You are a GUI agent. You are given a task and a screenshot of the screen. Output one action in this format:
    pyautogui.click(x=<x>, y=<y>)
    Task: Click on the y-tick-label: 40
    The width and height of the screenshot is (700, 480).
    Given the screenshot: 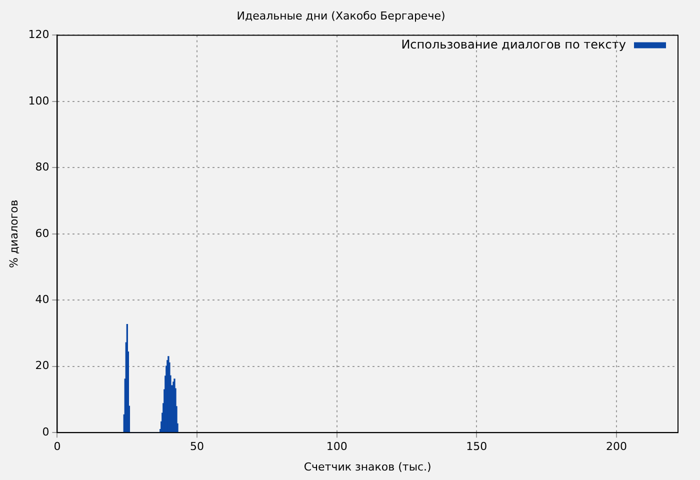 What is the action you would take?
    pyautogui.click(x=42, y=299)
    